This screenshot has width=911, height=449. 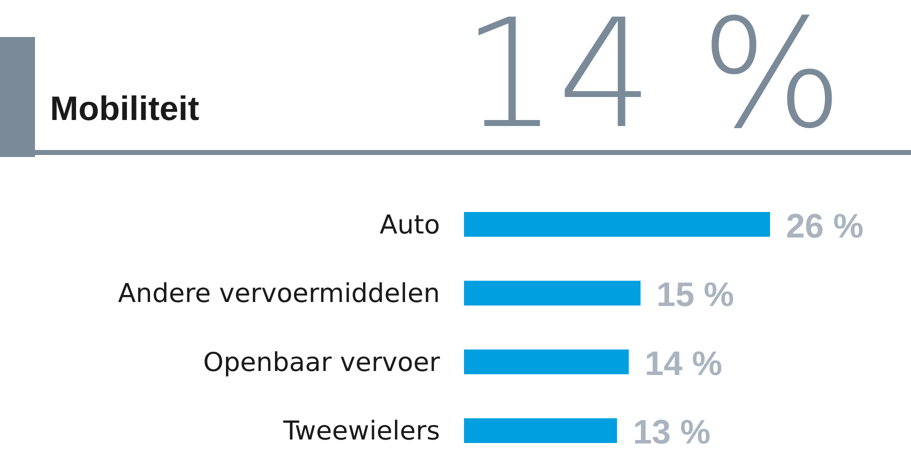 What do you see at coordinates (361, 431) in the screenshot?
I see `y-tick-label: Tweewielers` at bounding box center [361, 431].